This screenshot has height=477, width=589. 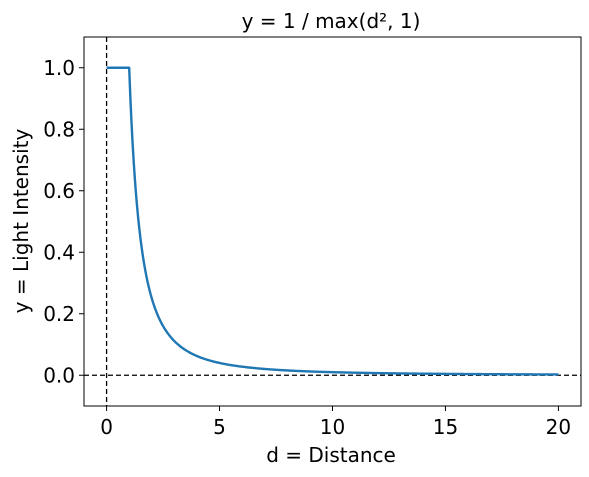 I want to click on y-tick-label: 0.6, so click(x=59, y=191).